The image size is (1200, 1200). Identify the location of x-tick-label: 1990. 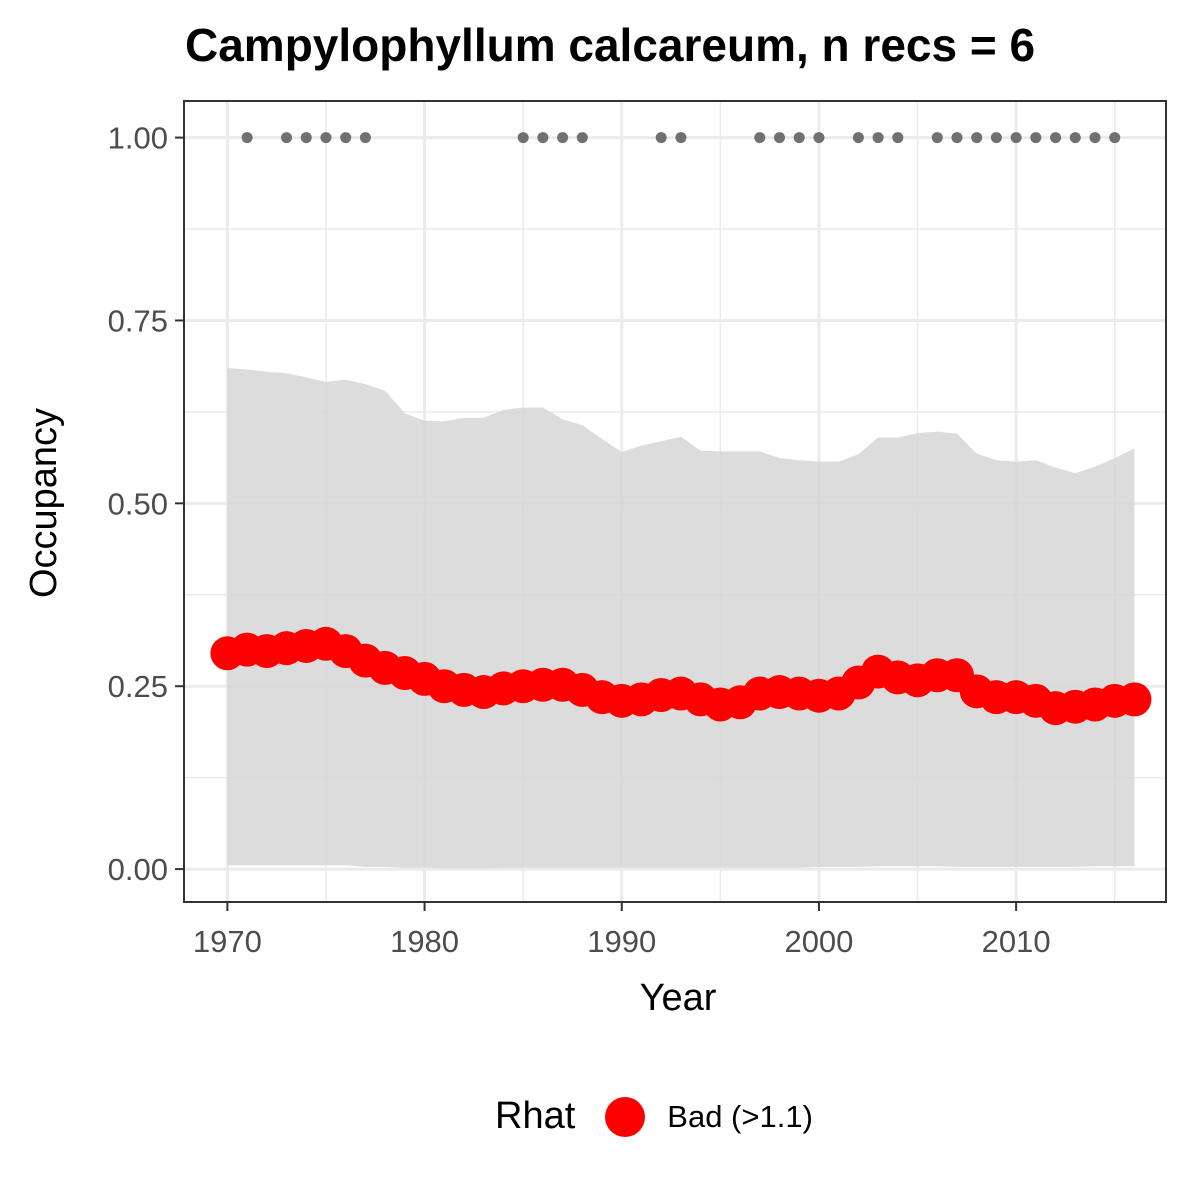
(621, 941).